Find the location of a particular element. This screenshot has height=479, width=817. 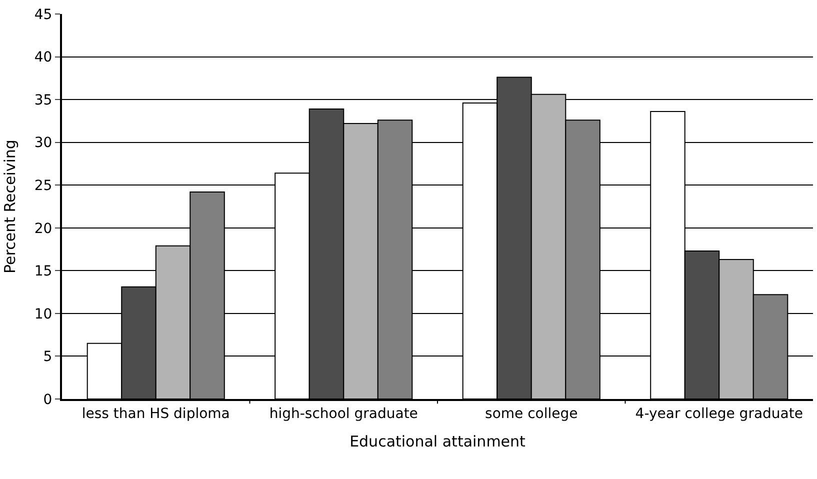

y-tick-label: 0 is located at coordinates (47, 400).